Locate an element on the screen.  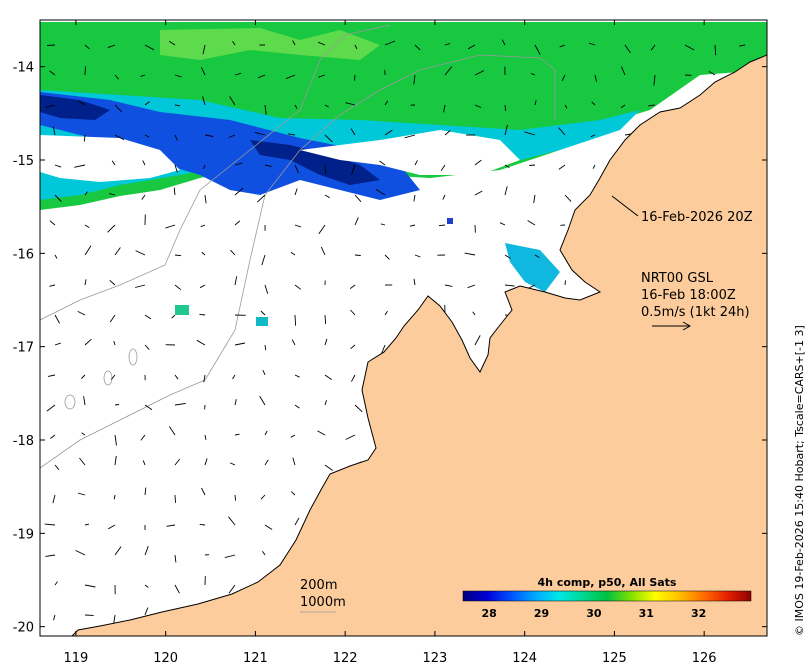
x-tick-label: 120 is located at coordinates (165, 658).